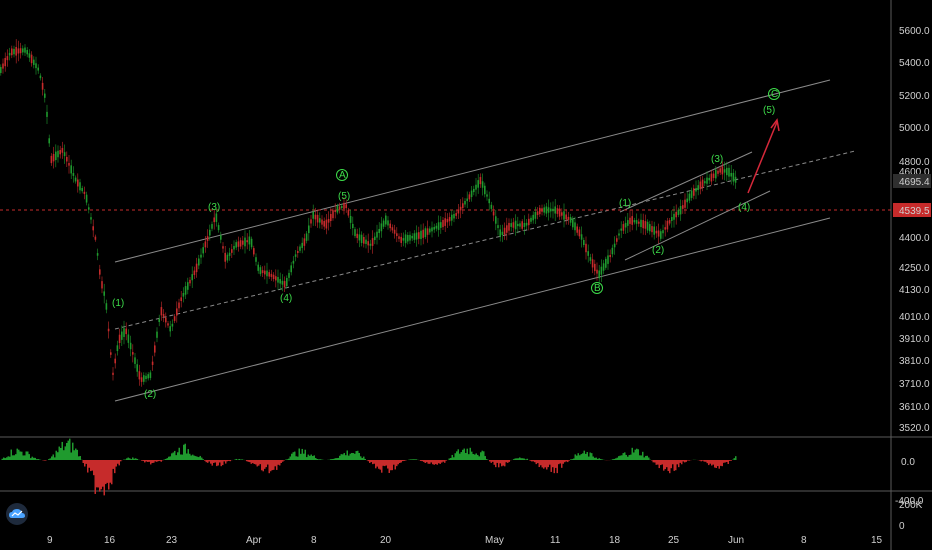  What do you see at coordinates (17, 514) in the screenshot?
I see `chart-logo-icon` at bounding box center [17, 514].